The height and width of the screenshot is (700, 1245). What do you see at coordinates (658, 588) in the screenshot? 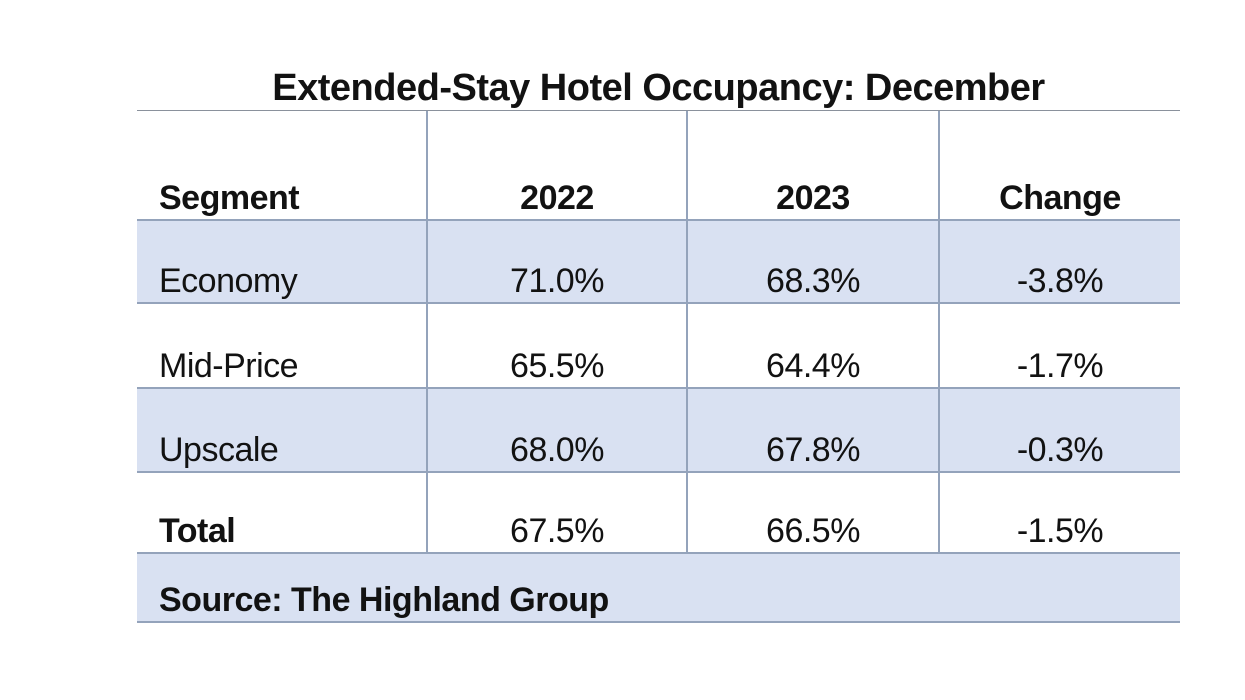
I see `row-source: Source: The Highland Group` at bounding box center [658, 588].